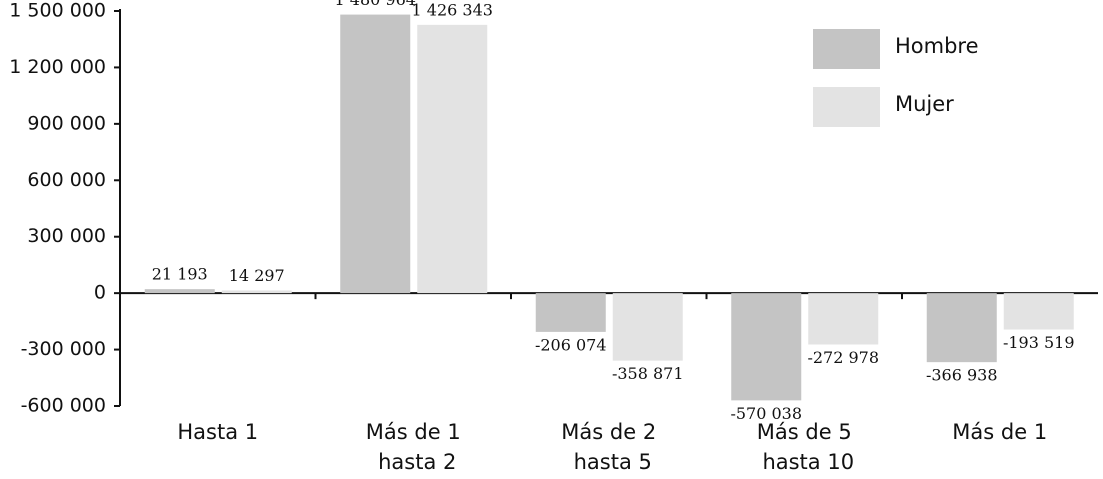 This screenshot has width=1103, height=479. Describe the element at coordinates (924, 104) in the screenshot. I see `legend-label: Mujer` at that location.